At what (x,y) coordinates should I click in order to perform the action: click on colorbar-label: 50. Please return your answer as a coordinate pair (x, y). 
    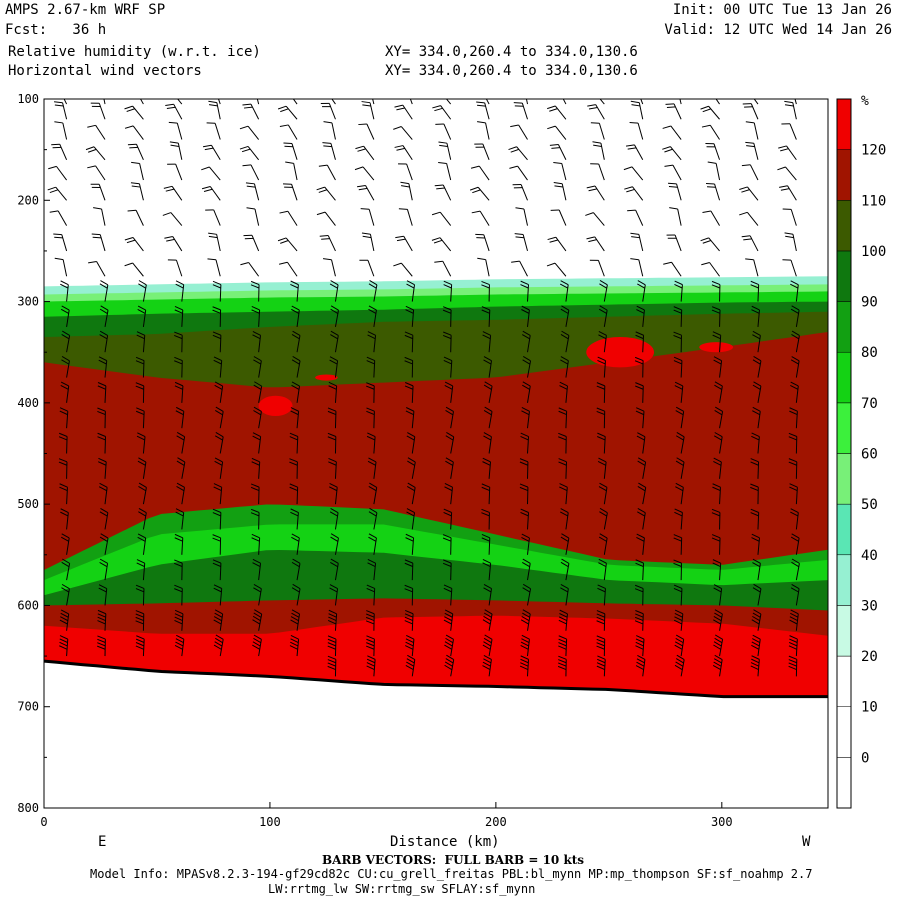
    Looking at the image, I should click on (869, 505).